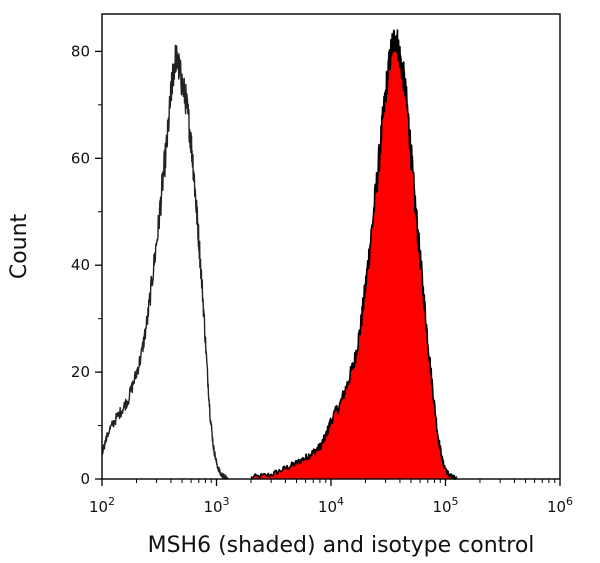 This screenshot has height=563, width=600. I want to click on x-tick-label: 10³, so click(216, 505).